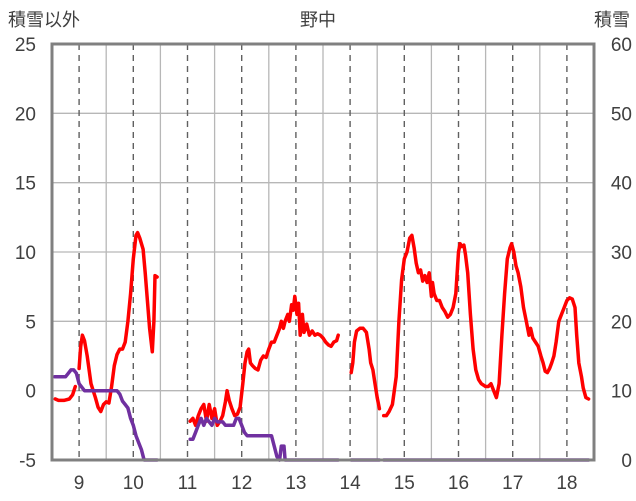 The height and width of the screenshot is (501, 636). What do you see at coordinates (25, 114) in the screenshot?
I see `y-left-tick-label: 20` at bounding box center [25, 114].